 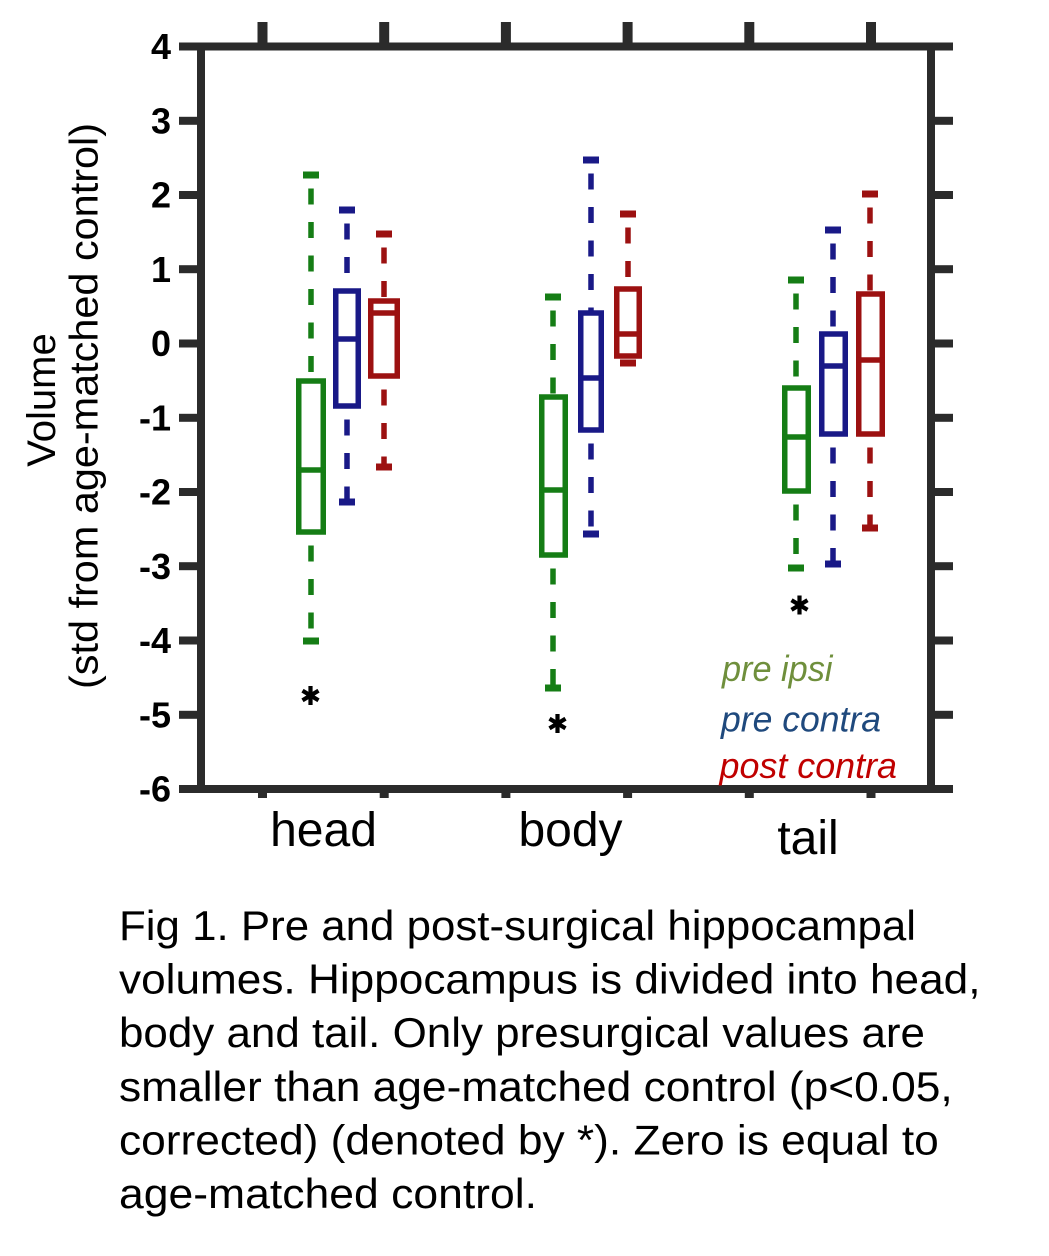 I want to click on svg-text: pre ipsi, so click(x=777, y=668).